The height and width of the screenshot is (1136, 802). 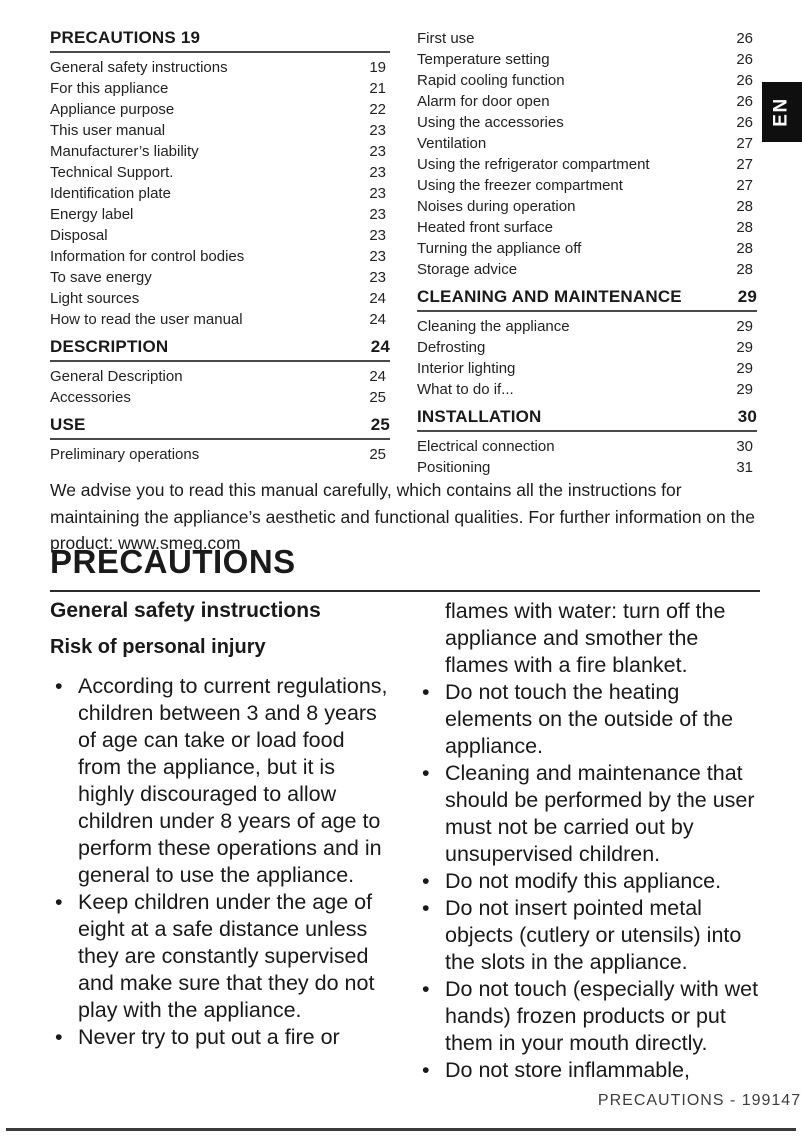 I want to click on section-heading: General safety instructions, so click(x=185, y=610).